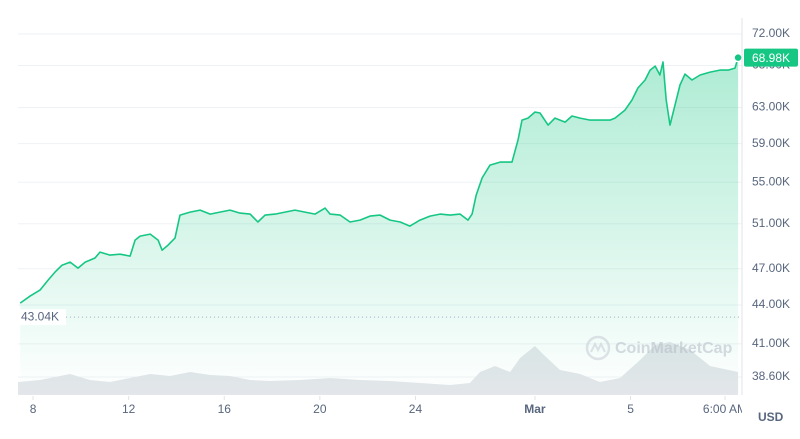  Describe the element at coordinates (129, 409) in the screenshot. I see `x-tick-label: 12` at that location.